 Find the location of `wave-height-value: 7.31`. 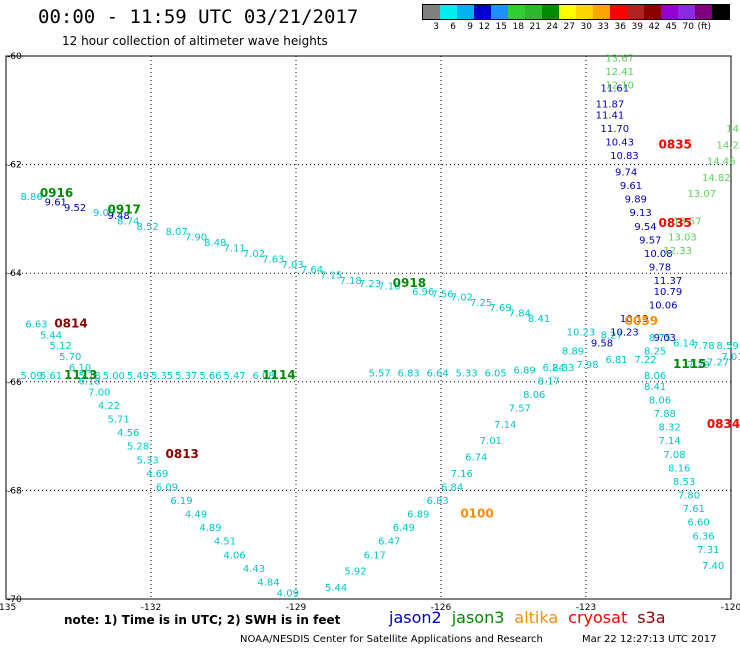

wave-height-value: 7.31 is located at coordinates (708, 550).